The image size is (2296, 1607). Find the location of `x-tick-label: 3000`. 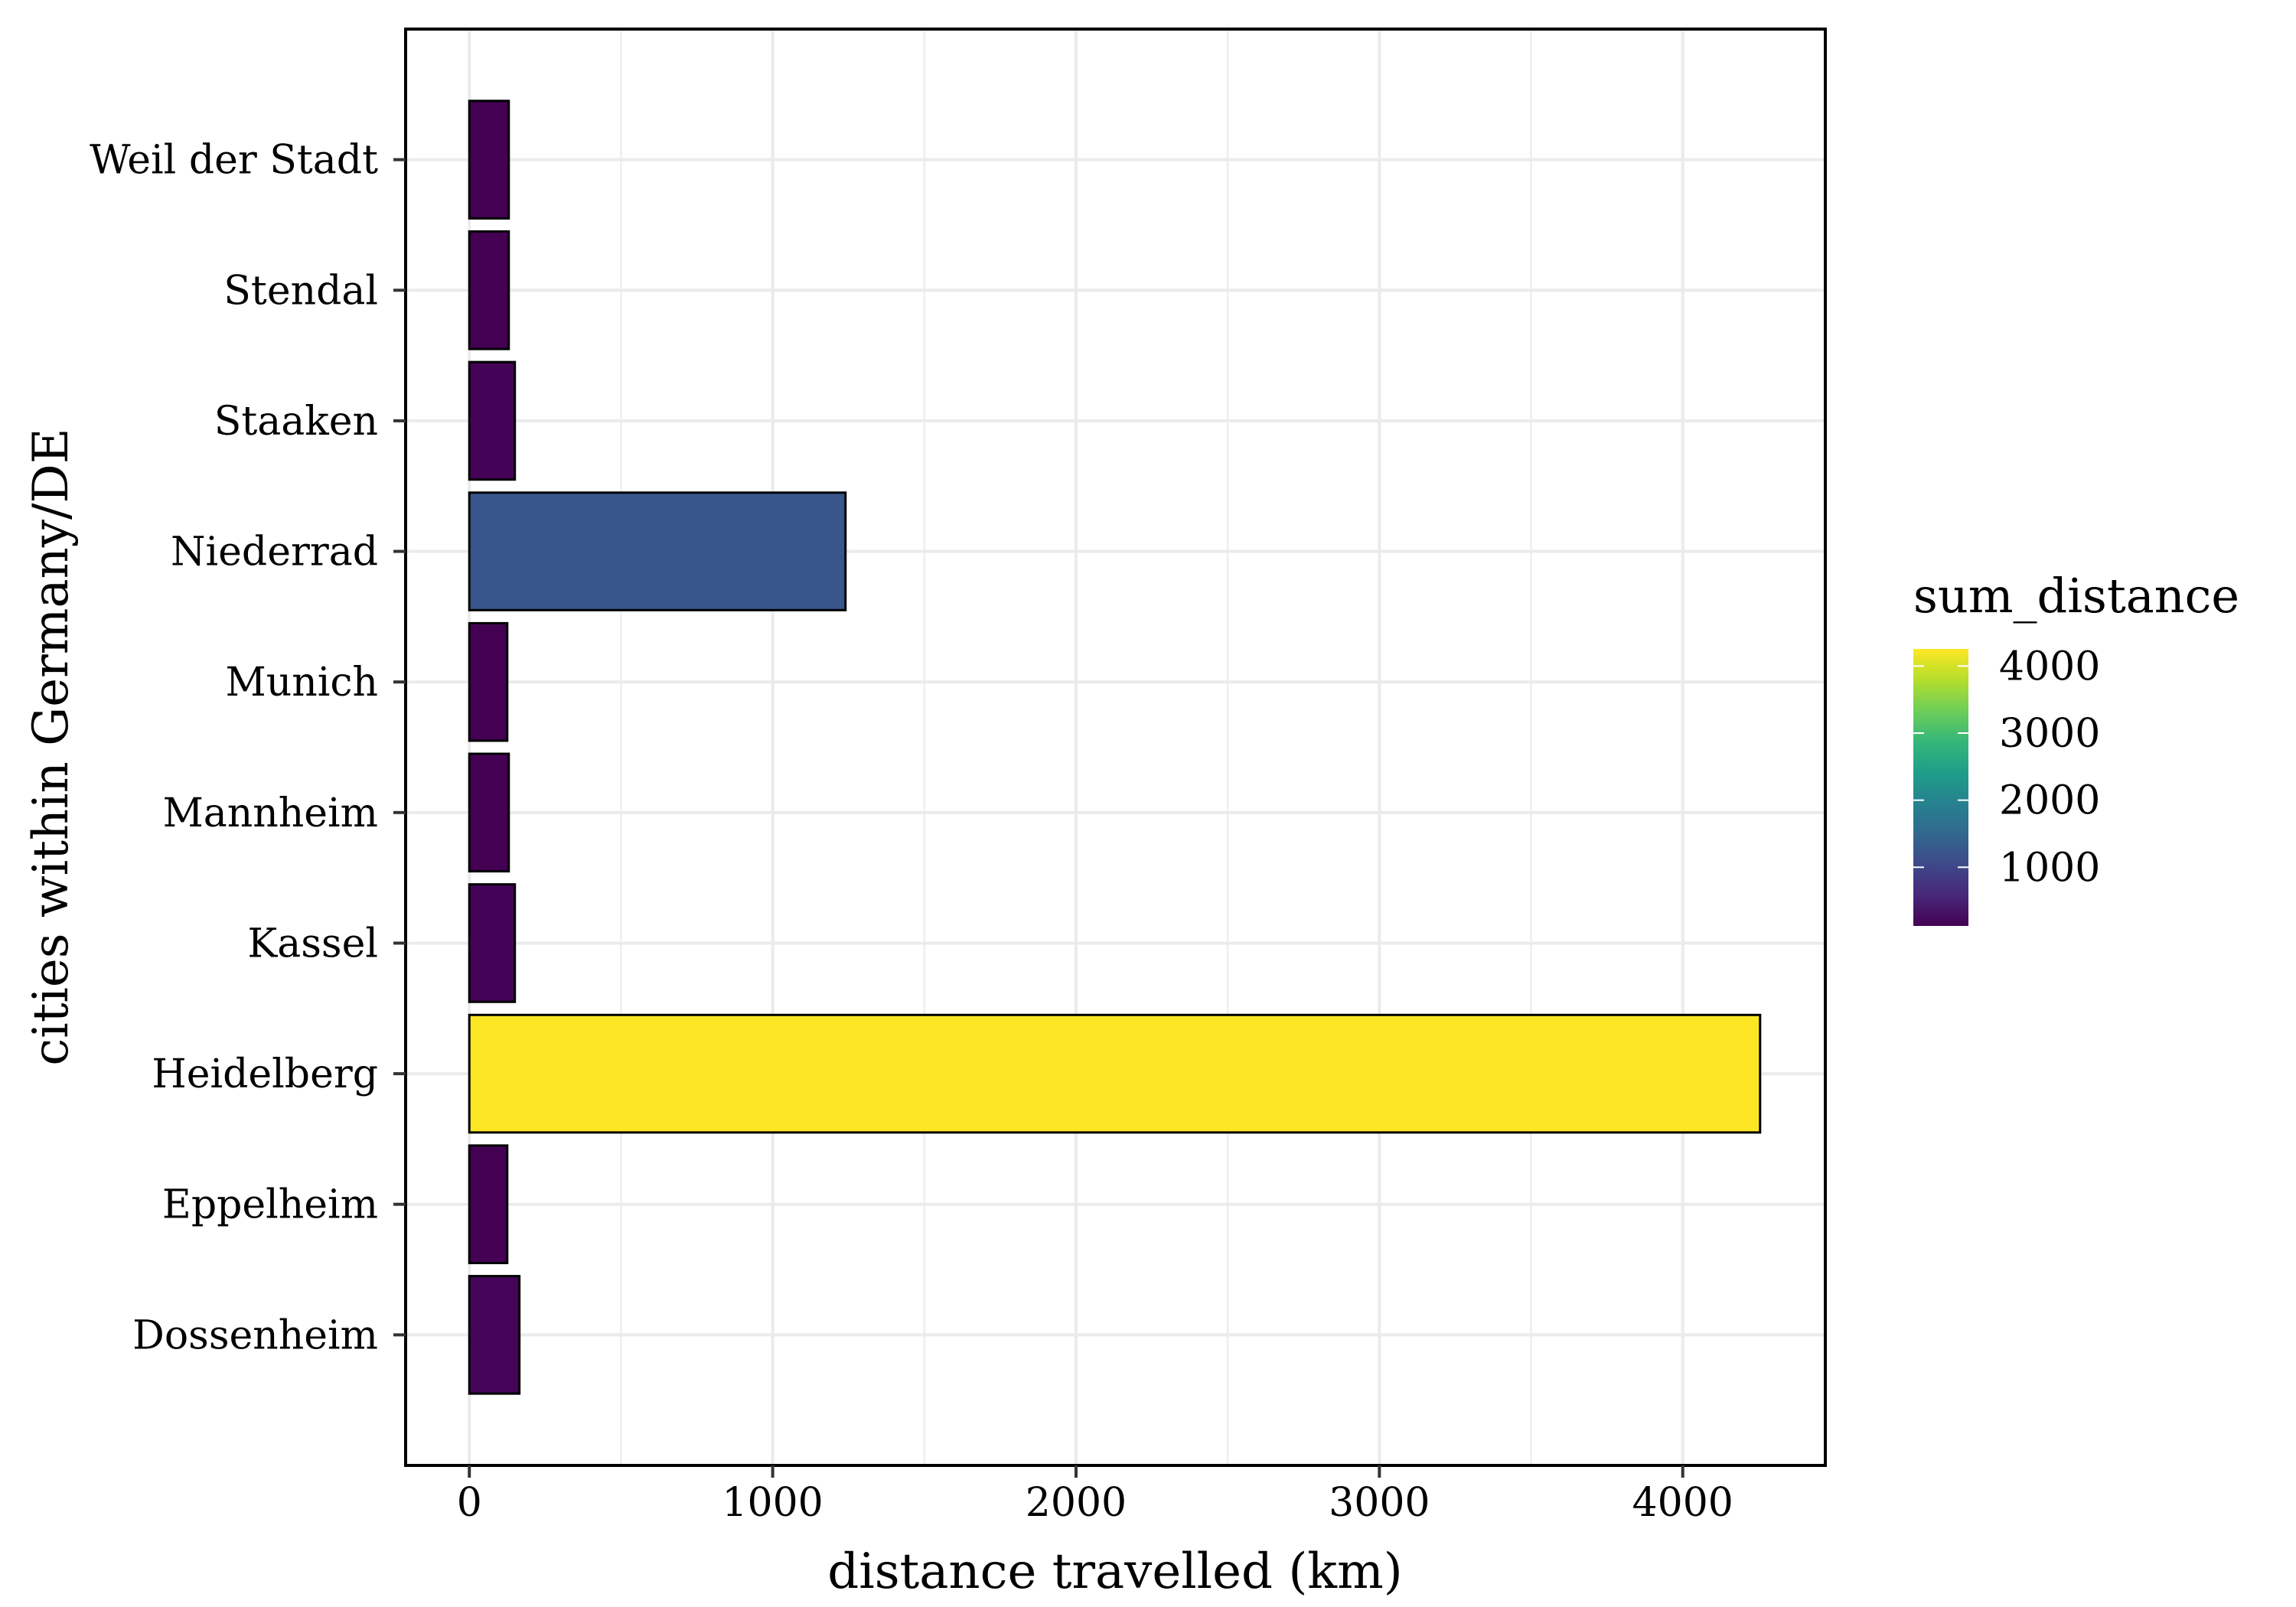

x-tick-label: 3000 is located at coordinates (1379, 1503).